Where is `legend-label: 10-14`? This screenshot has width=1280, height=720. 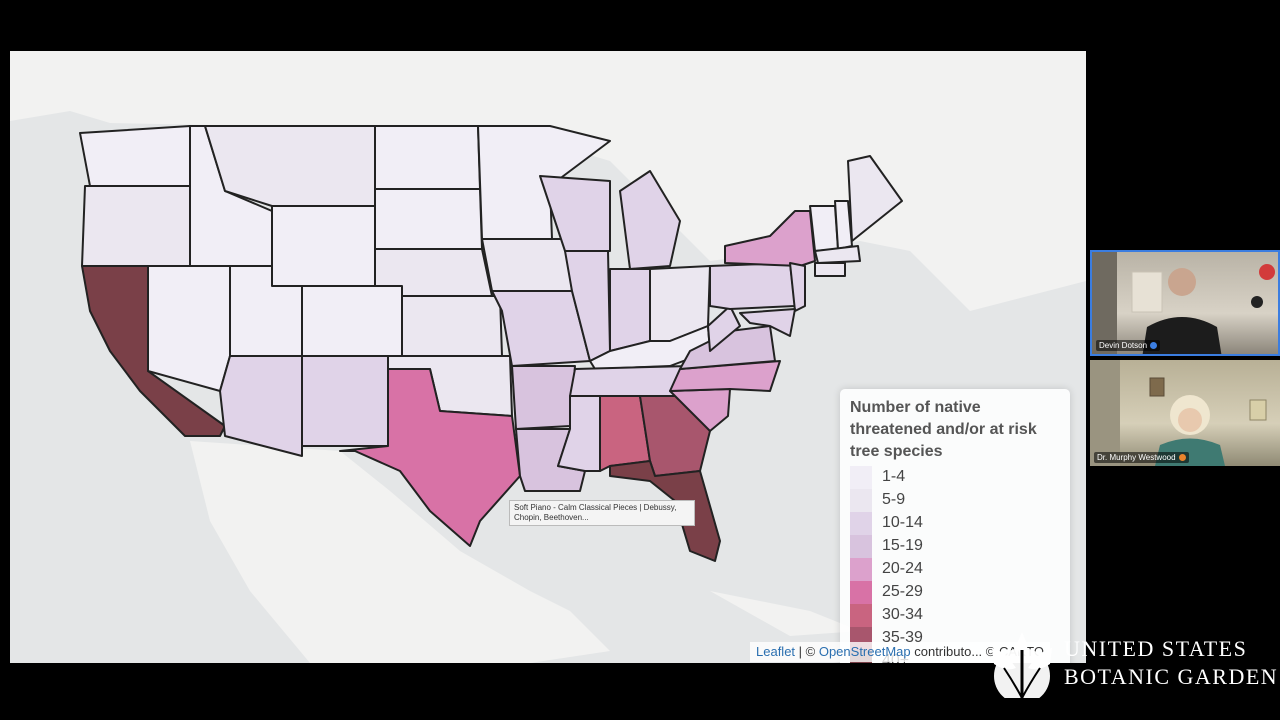 legend-label: 10-14 is located at coordinates (902, 522).